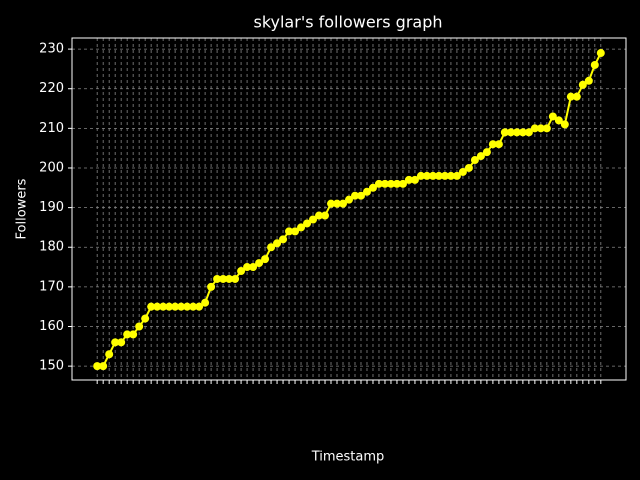  I want to click on x-axis-label: Timestamp, so click(348, 457).